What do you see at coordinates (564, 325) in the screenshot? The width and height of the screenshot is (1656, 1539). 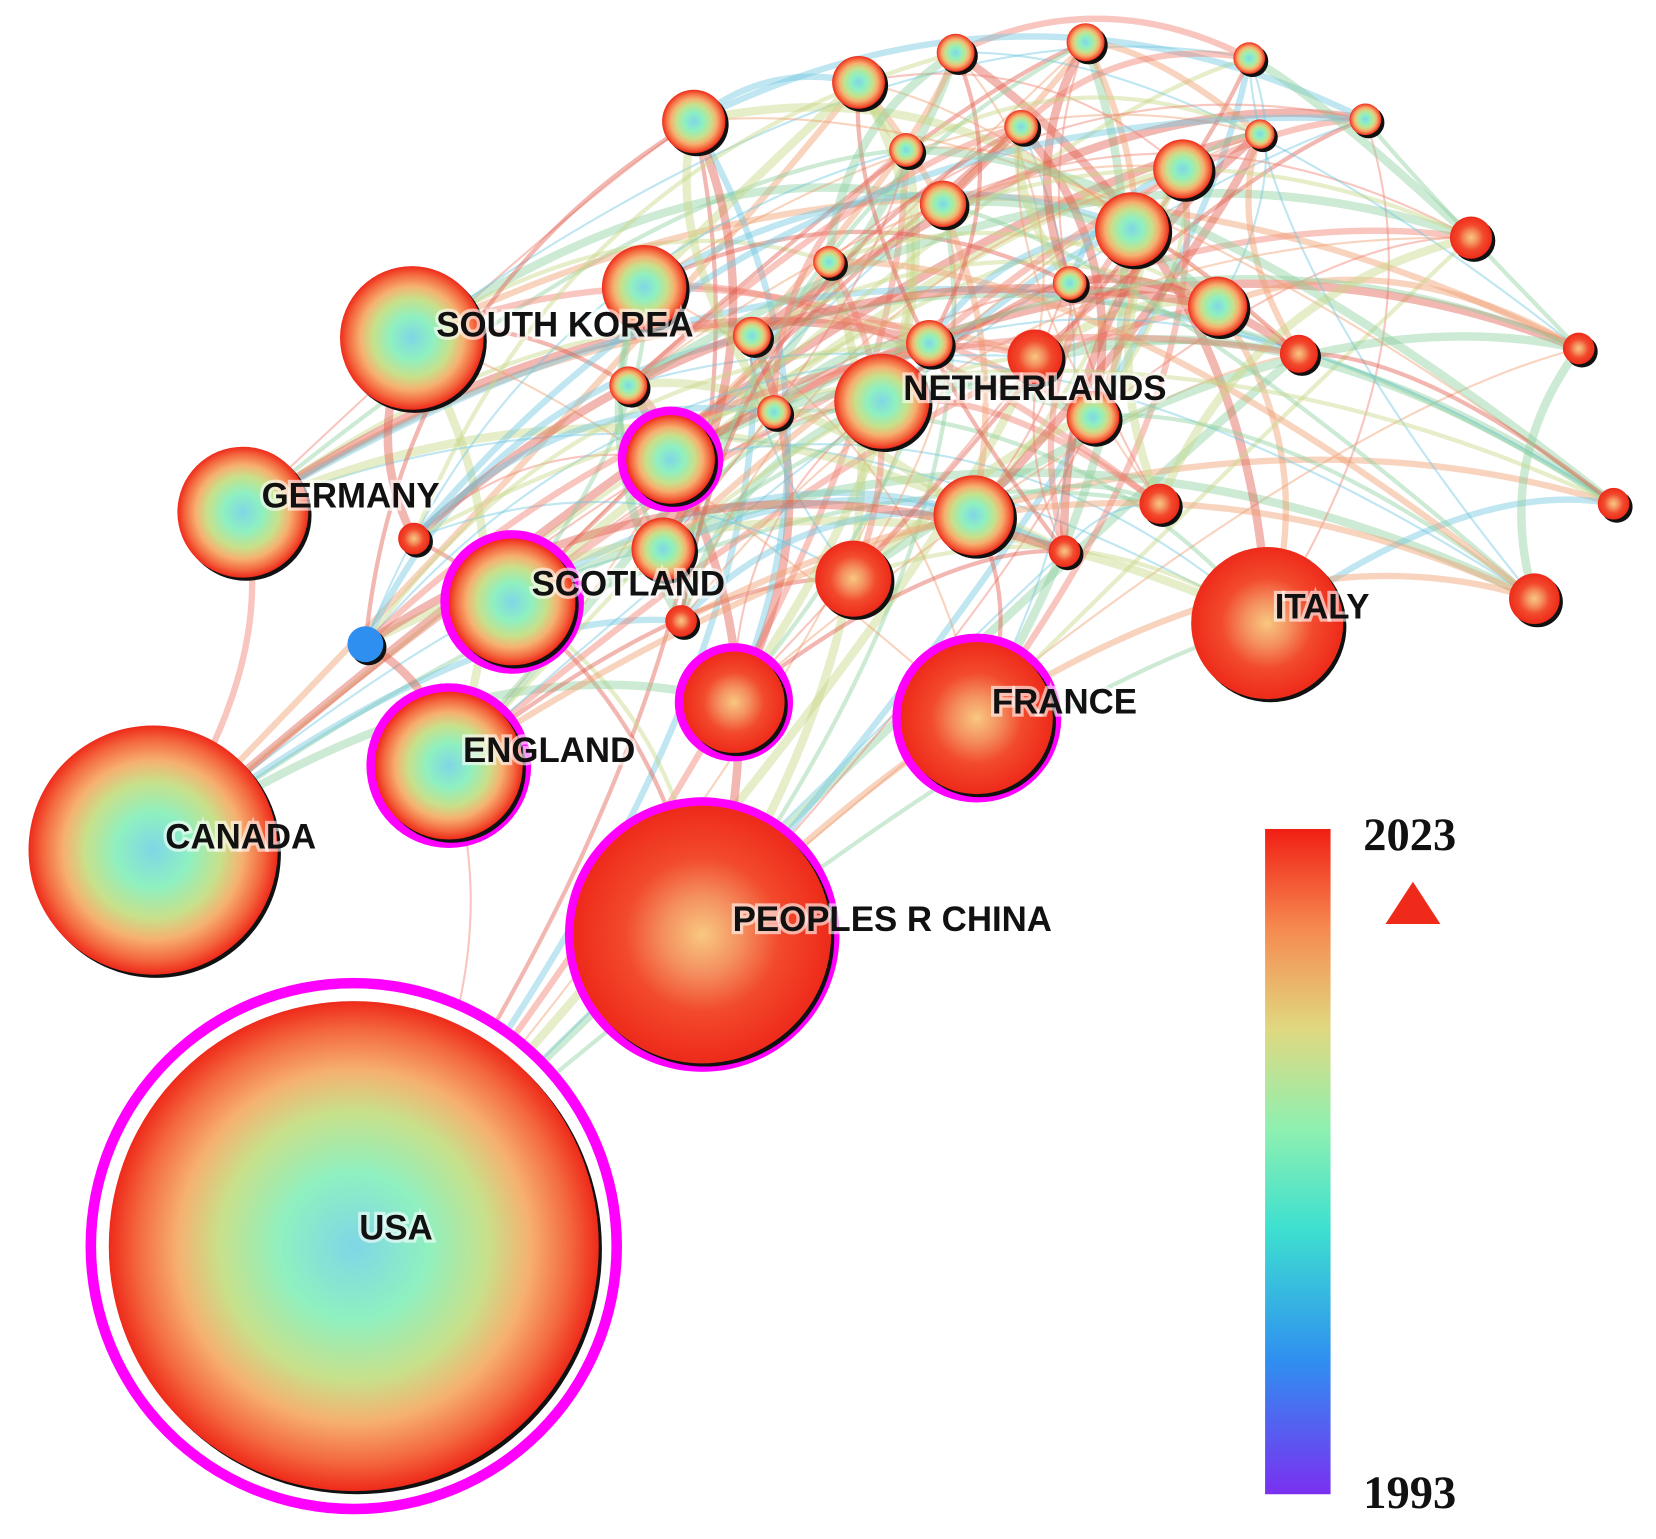 I see `node-label: SOUTH KOREA` at bounding box center [564, 325].